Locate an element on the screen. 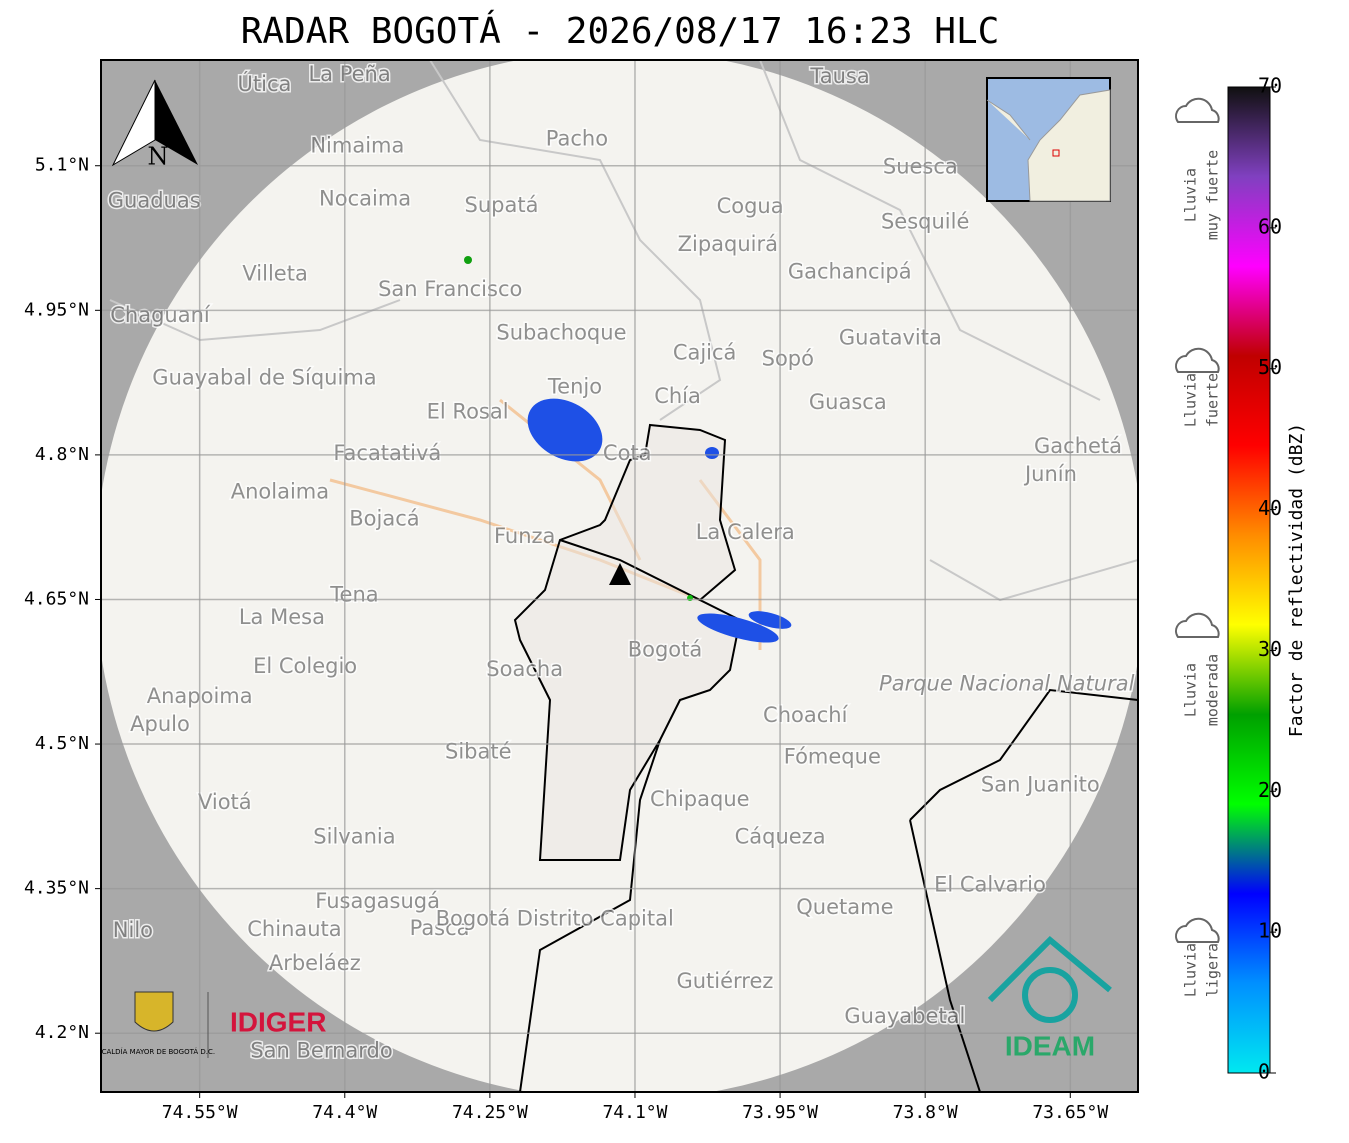 Image resolution: width=1349 pixels, height=1143 pixels. place-label: Zipaquirá is located at coordinates (728, 244).